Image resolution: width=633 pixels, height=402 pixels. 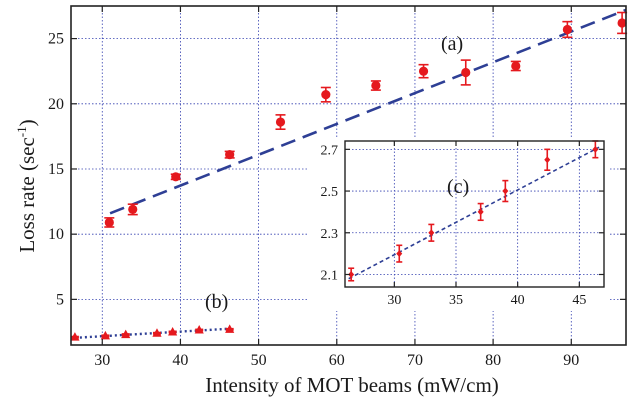 What do you see at coordinates (458, 187) in the screenshot?
I see `panel-label-c: (c)` at bounding box center [458, 187].